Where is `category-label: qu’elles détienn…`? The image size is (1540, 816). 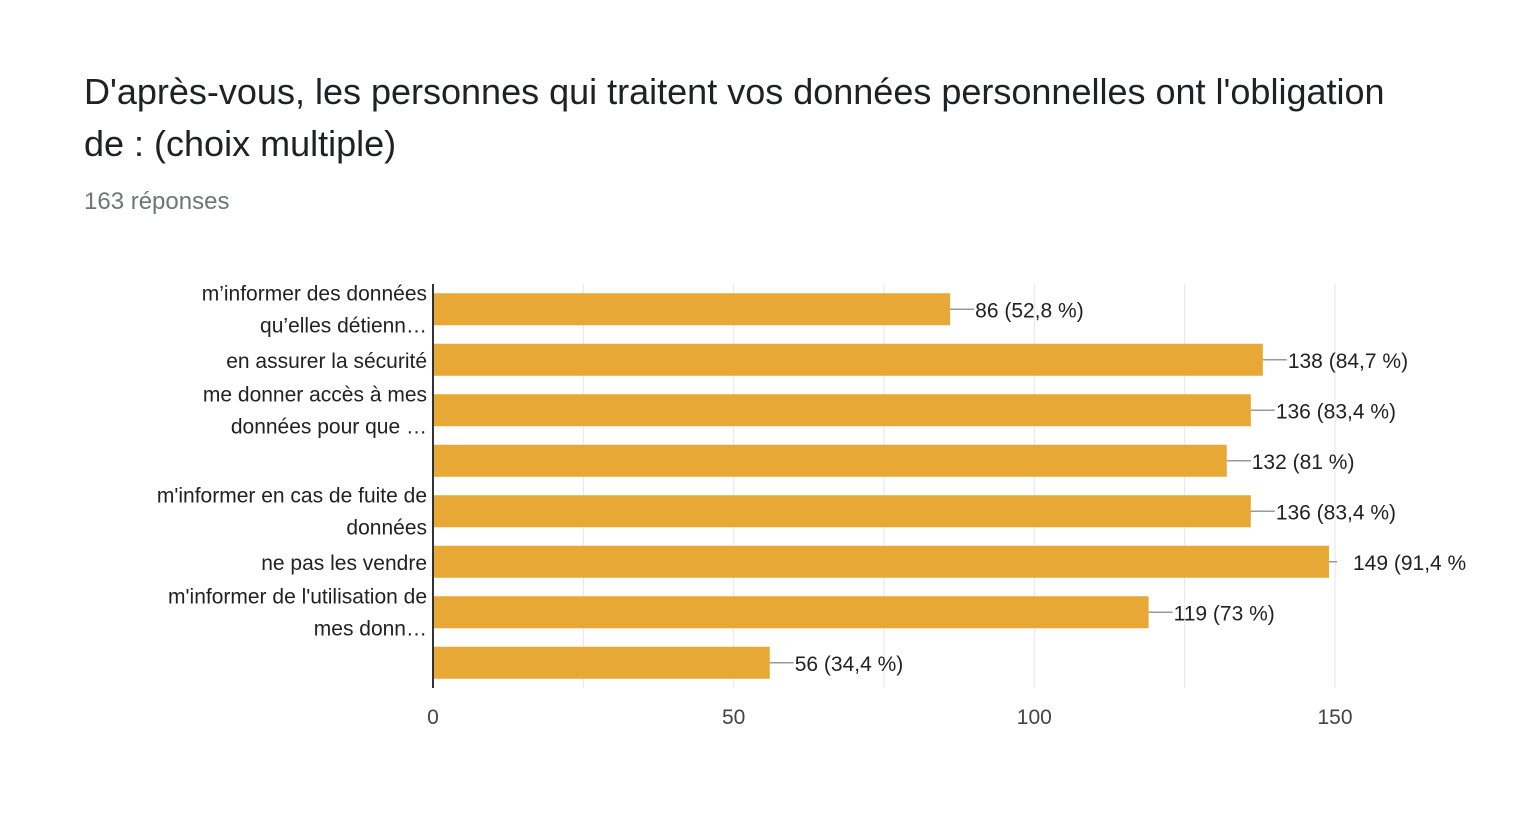 category-label: qu’elles détienn… is located at coordinates (343, 325).